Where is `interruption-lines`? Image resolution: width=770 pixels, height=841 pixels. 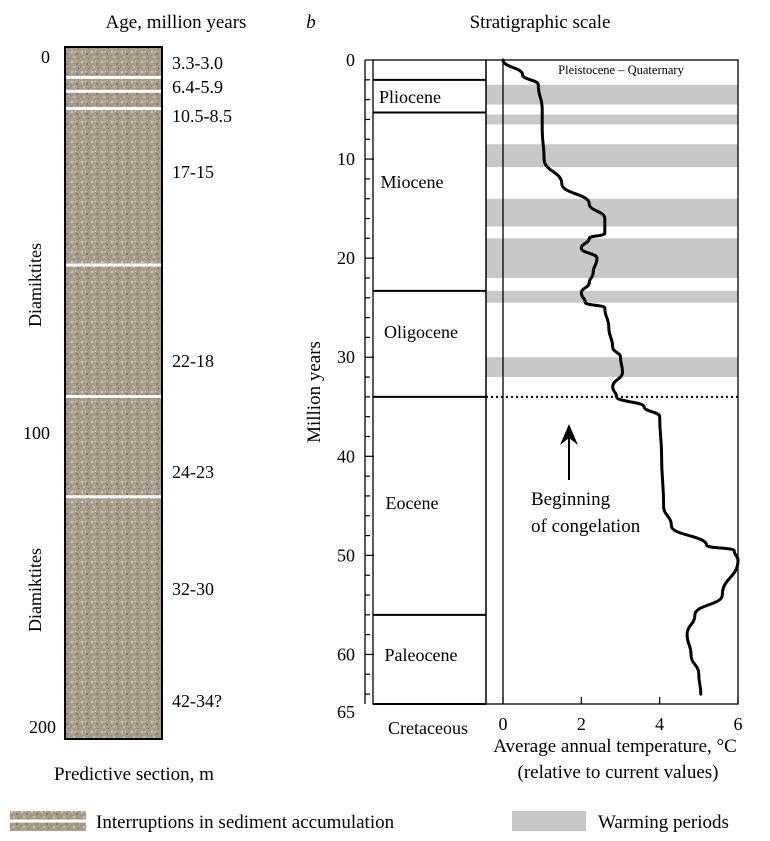 interruption-lines is located at coordinates (113, 287).